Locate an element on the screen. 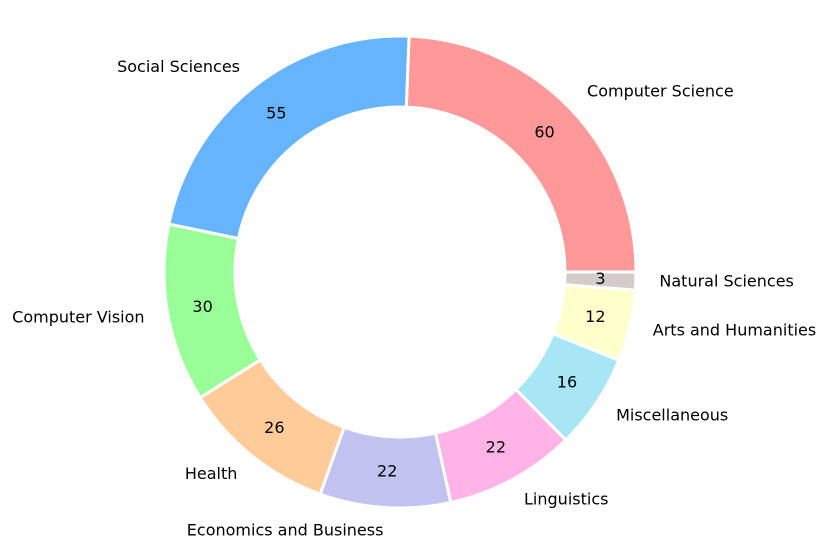 This screenshot has width=831, height=553. category-label: Health is located at coordinates (211, 473).